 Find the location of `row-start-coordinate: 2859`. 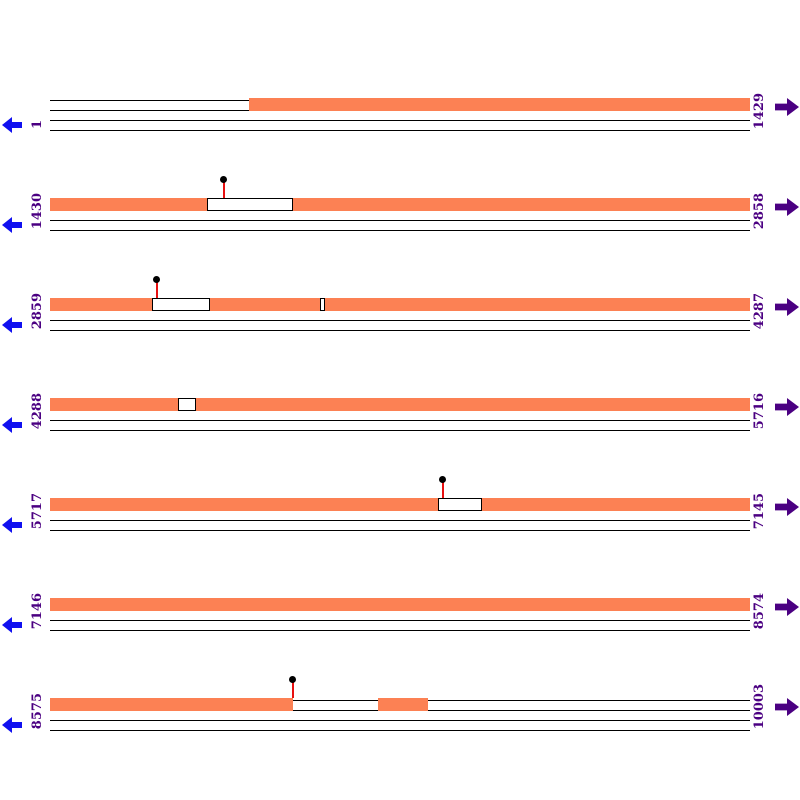

row-start-coordinate: 2859 is located at coordinates (37, 310).